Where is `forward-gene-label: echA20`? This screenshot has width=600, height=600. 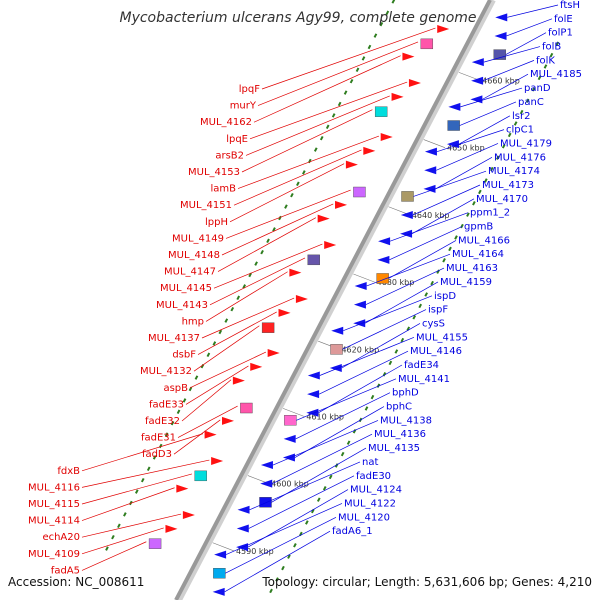 forward-gene-label: echA20 is located at coordinates (61, 537).